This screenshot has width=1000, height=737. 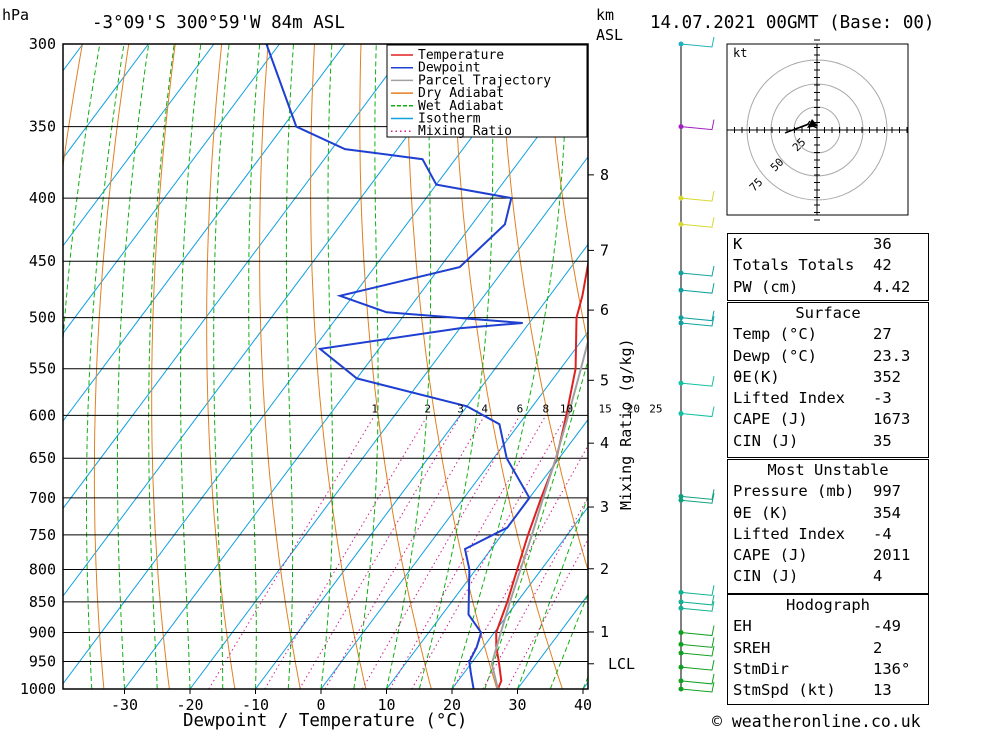 I want to click on pressure-tick-label: 500, so click(x=42, y=318).